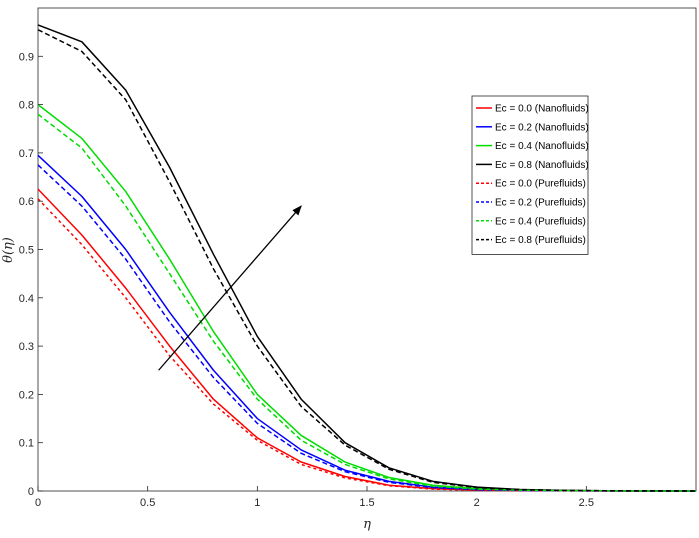 The width and height of the screenshot is (699, 538). I want to click on y-axis-label: θ(η), so click(8, 250).